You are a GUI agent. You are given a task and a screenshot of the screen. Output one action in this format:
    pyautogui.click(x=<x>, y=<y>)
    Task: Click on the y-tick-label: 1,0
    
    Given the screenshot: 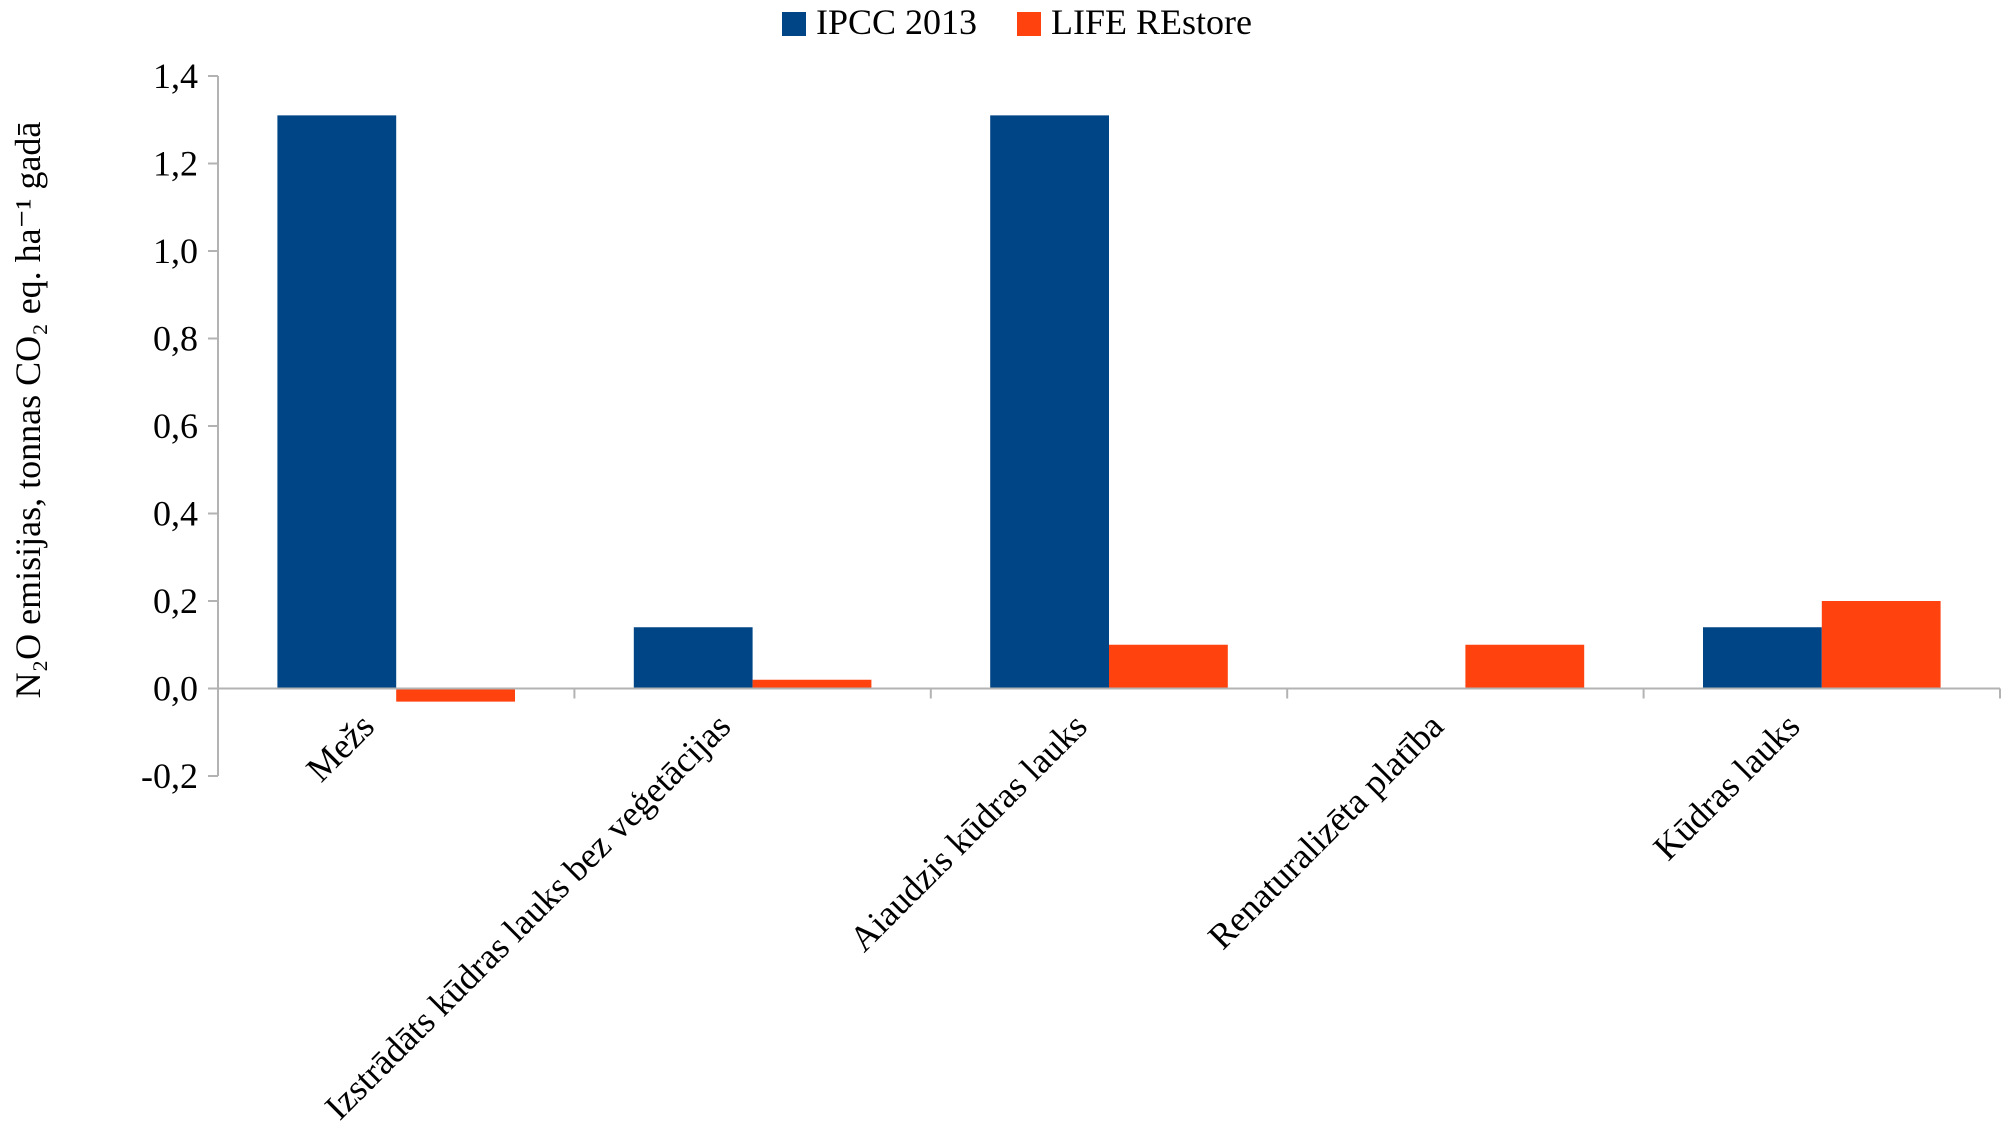 What is the action you would take?
    pyautogui.click(x=175, y=251)
    